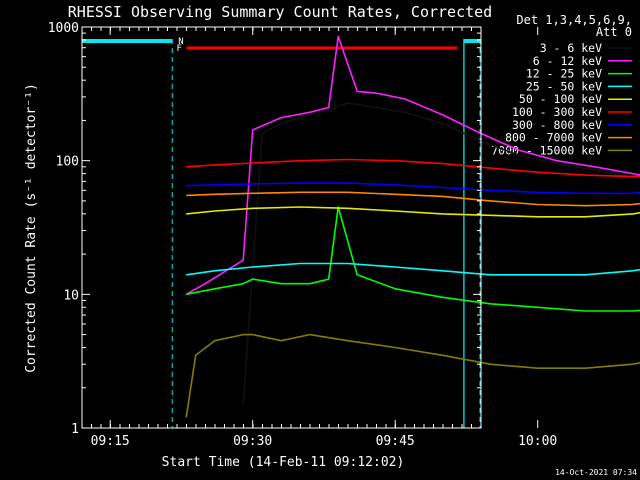  I want to click on x-tick-label: 09:30, so click(252, 441).